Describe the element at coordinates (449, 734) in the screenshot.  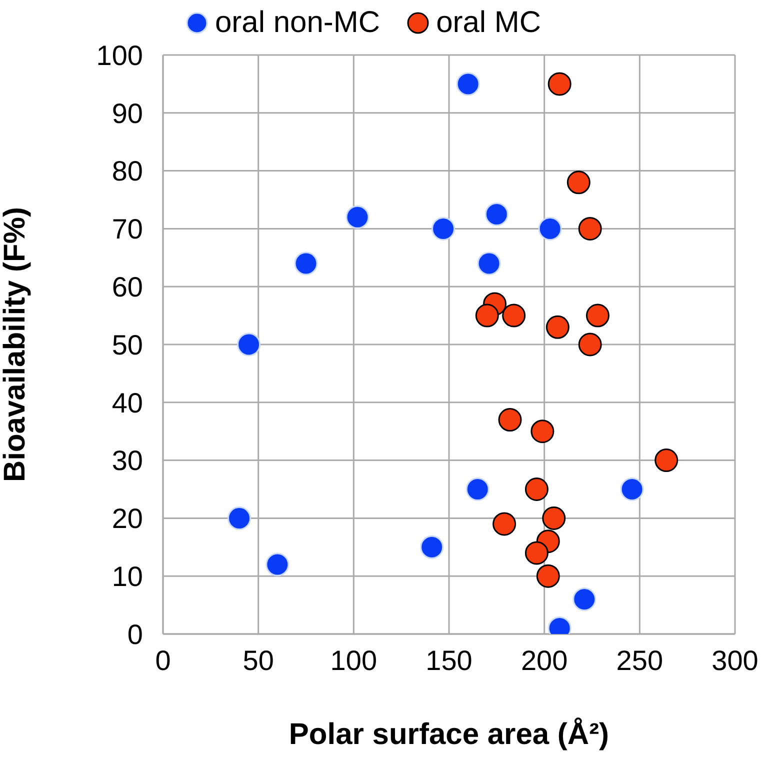
I see `x-axis-title: Polar surface area (Å²)` at that location.